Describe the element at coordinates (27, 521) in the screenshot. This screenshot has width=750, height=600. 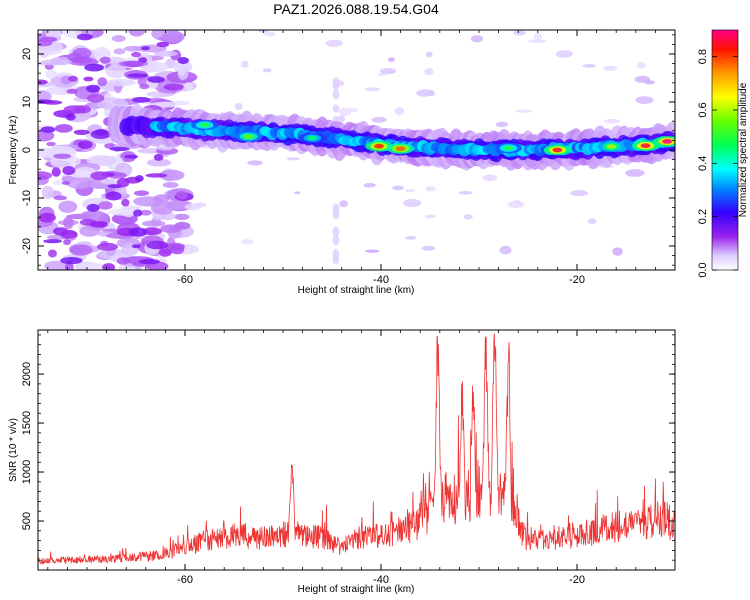
I see `ytick-label-500: 500` at that location.